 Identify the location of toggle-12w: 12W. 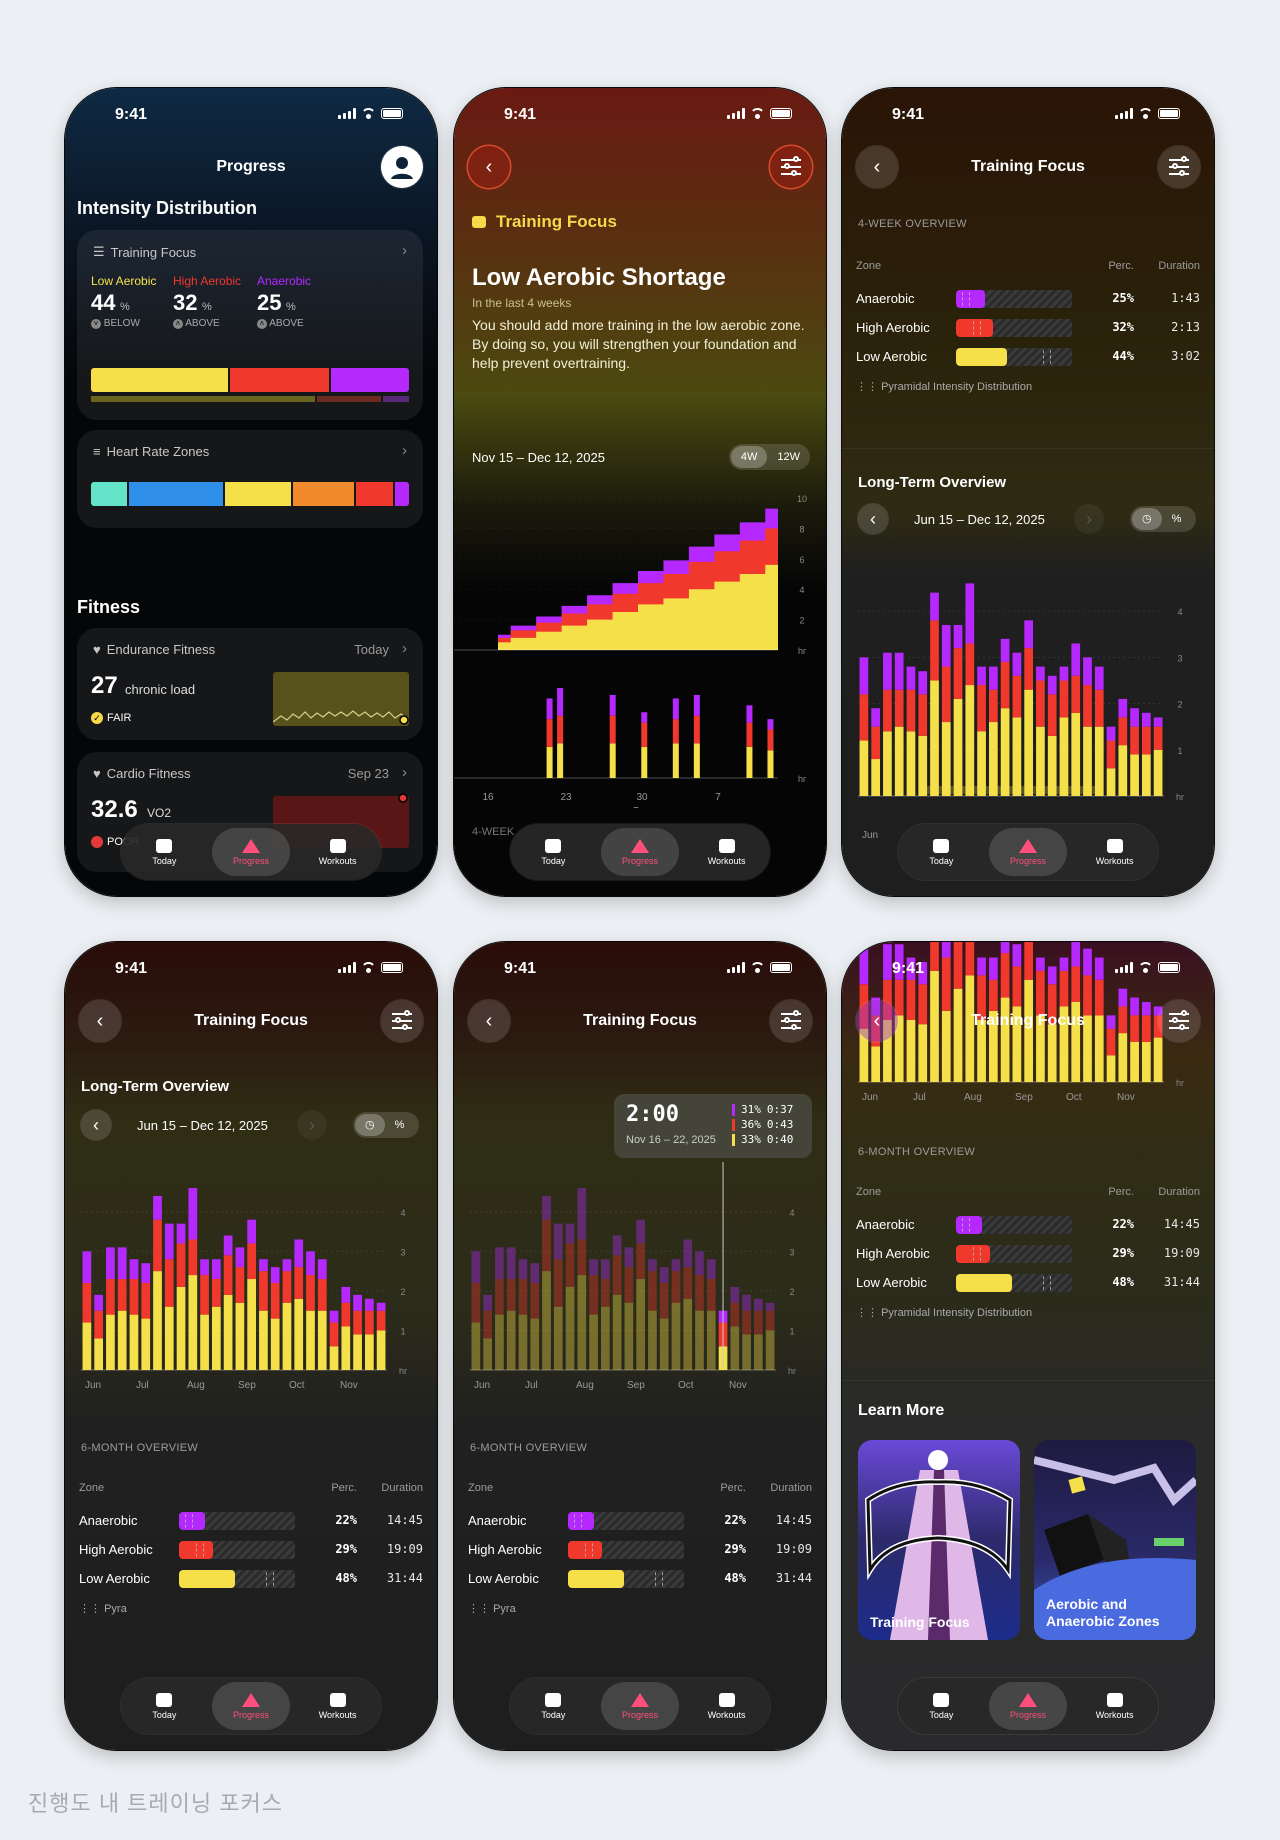
(788, 457).